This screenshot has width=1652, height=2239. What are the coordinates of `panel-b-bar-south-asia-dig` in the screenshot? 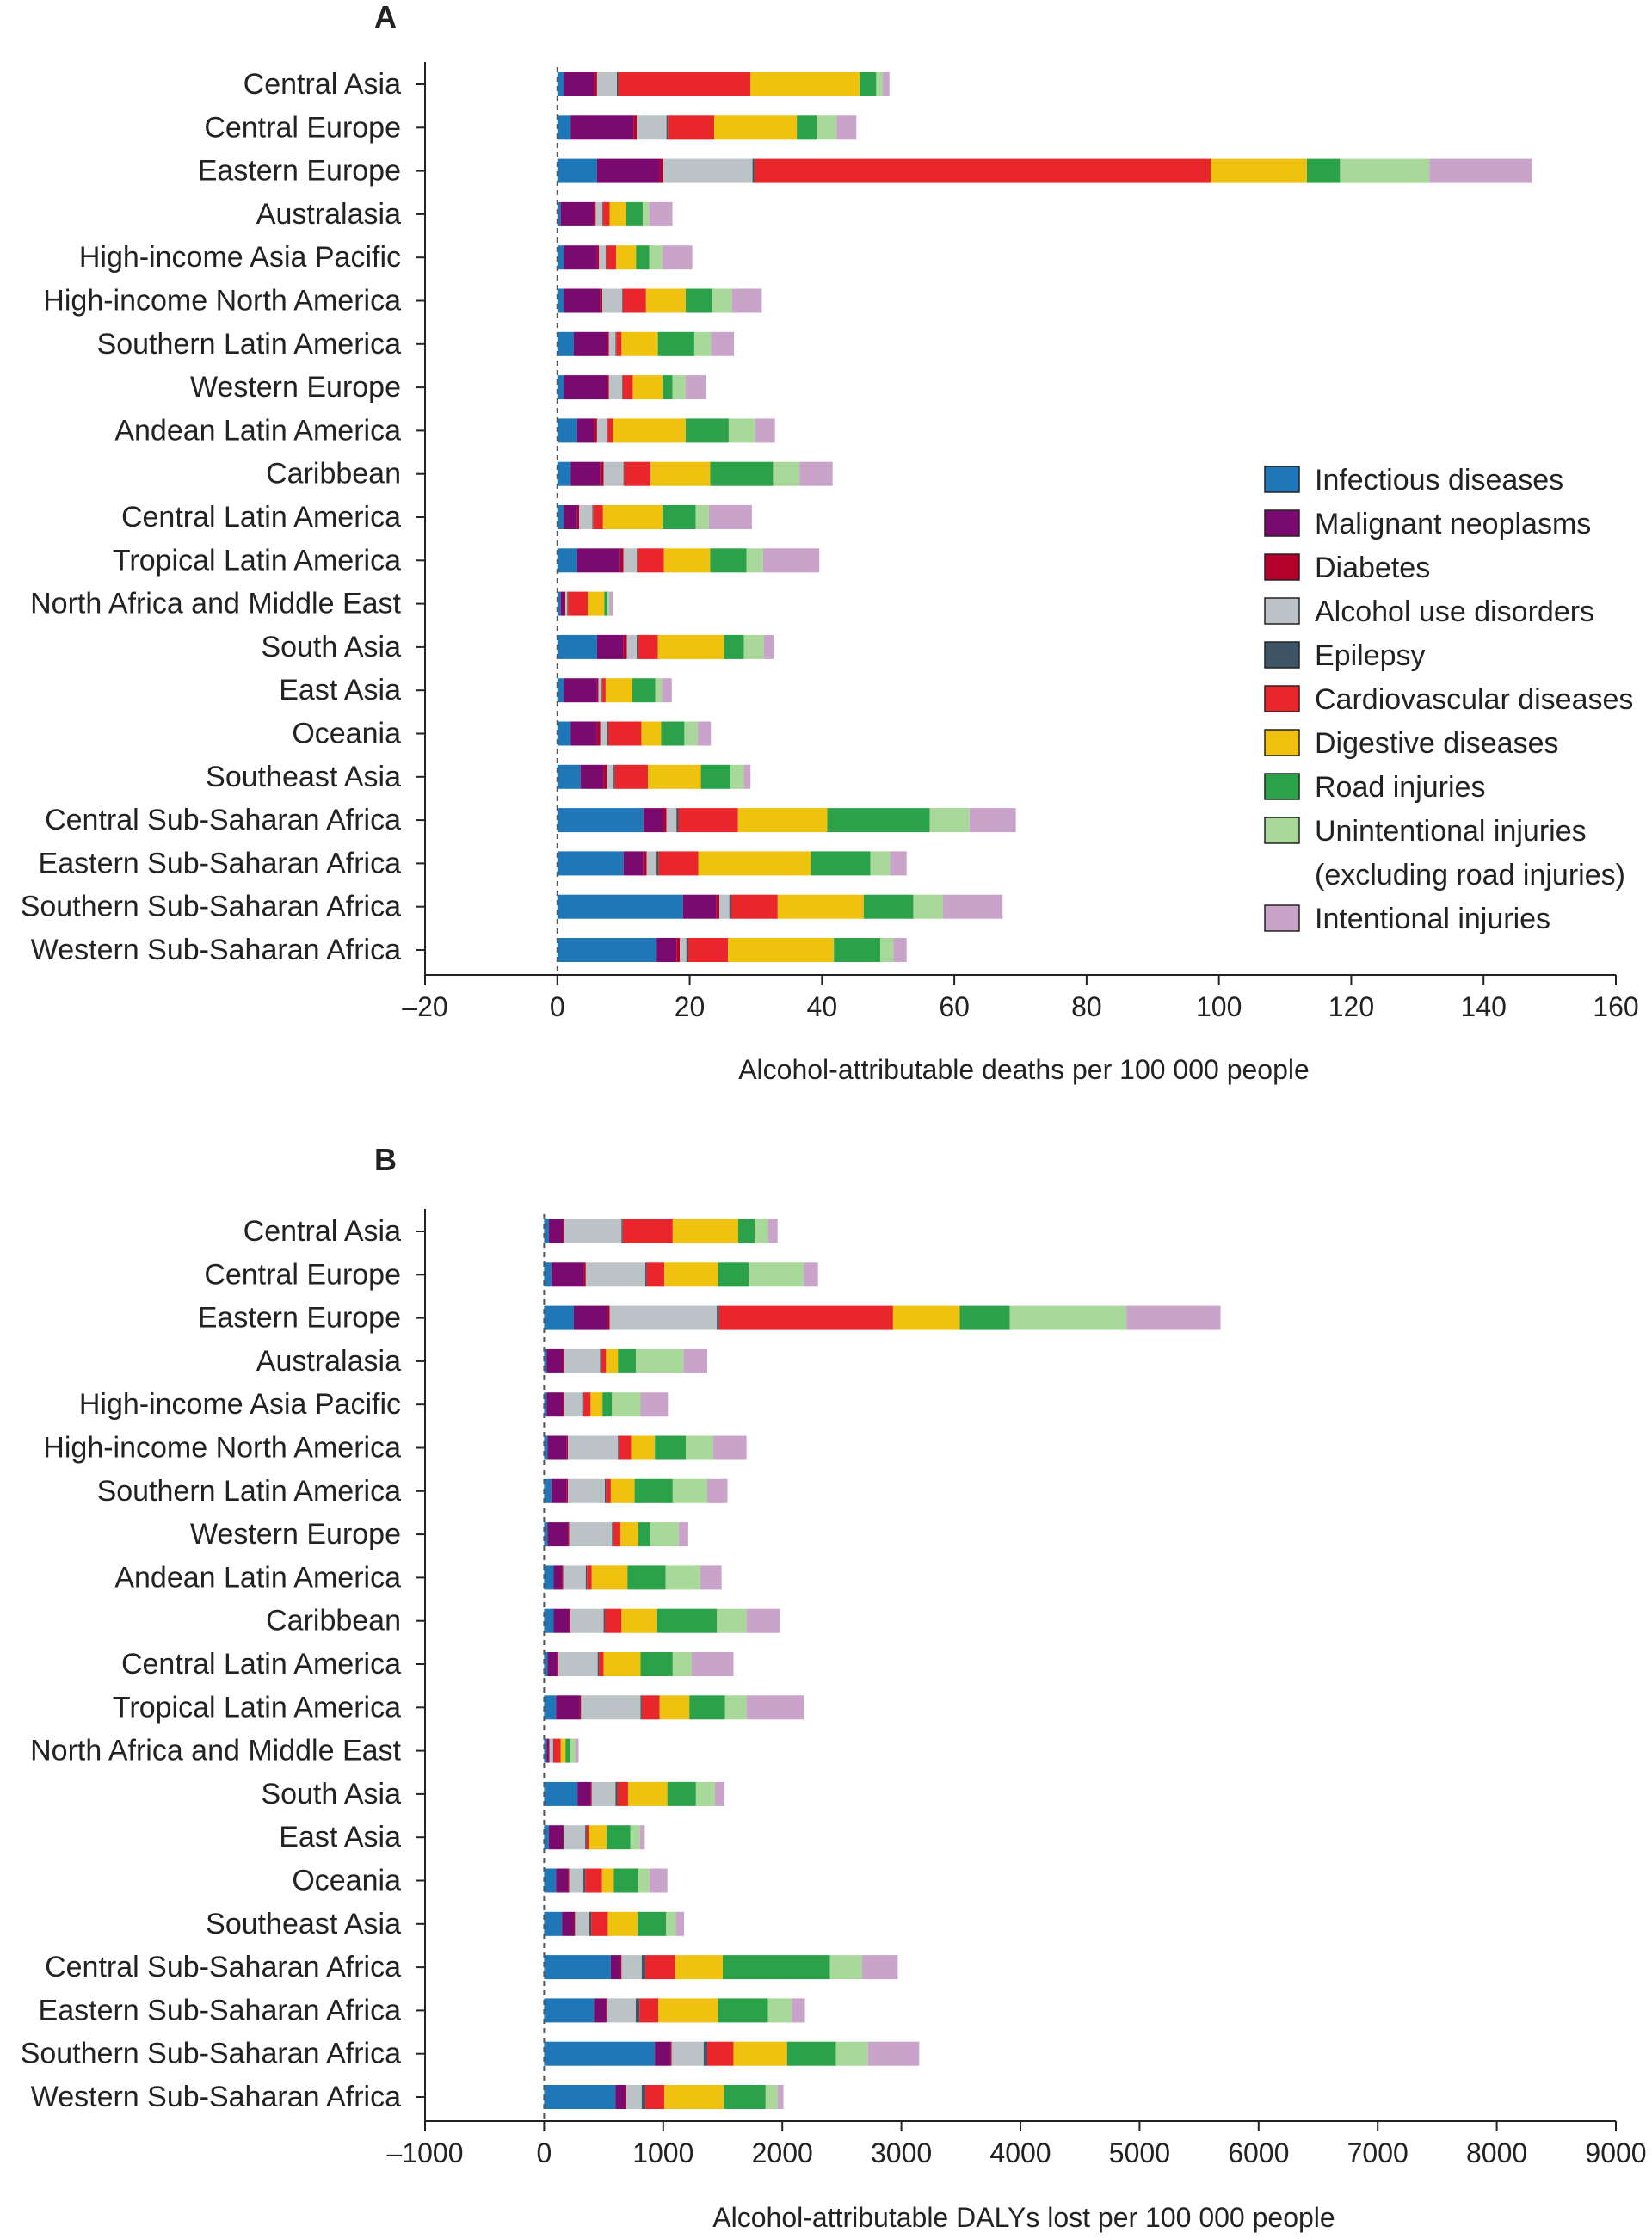 It's located at (647, 1793).